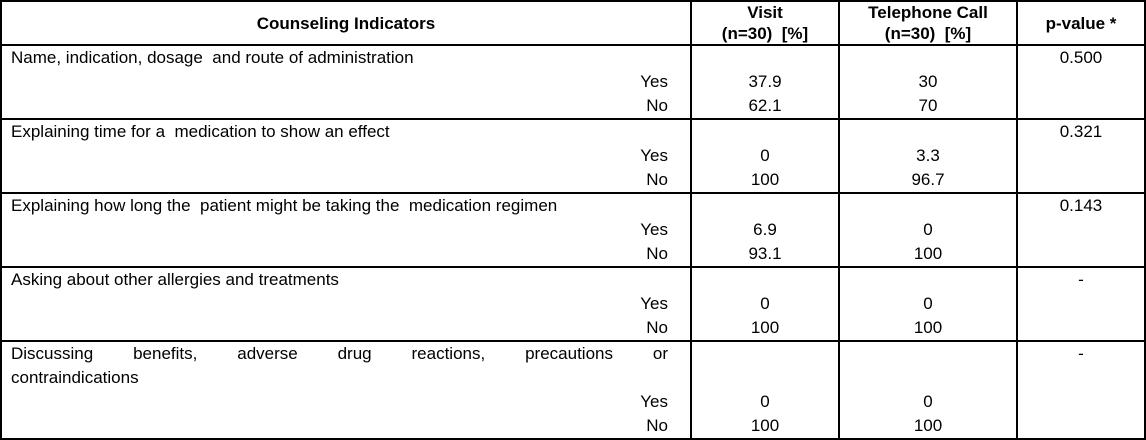 The height and width of the screenshot is (440, 1146). I want to click on header-counseling-indicators: Counseling Indicators, so click(346, 23).